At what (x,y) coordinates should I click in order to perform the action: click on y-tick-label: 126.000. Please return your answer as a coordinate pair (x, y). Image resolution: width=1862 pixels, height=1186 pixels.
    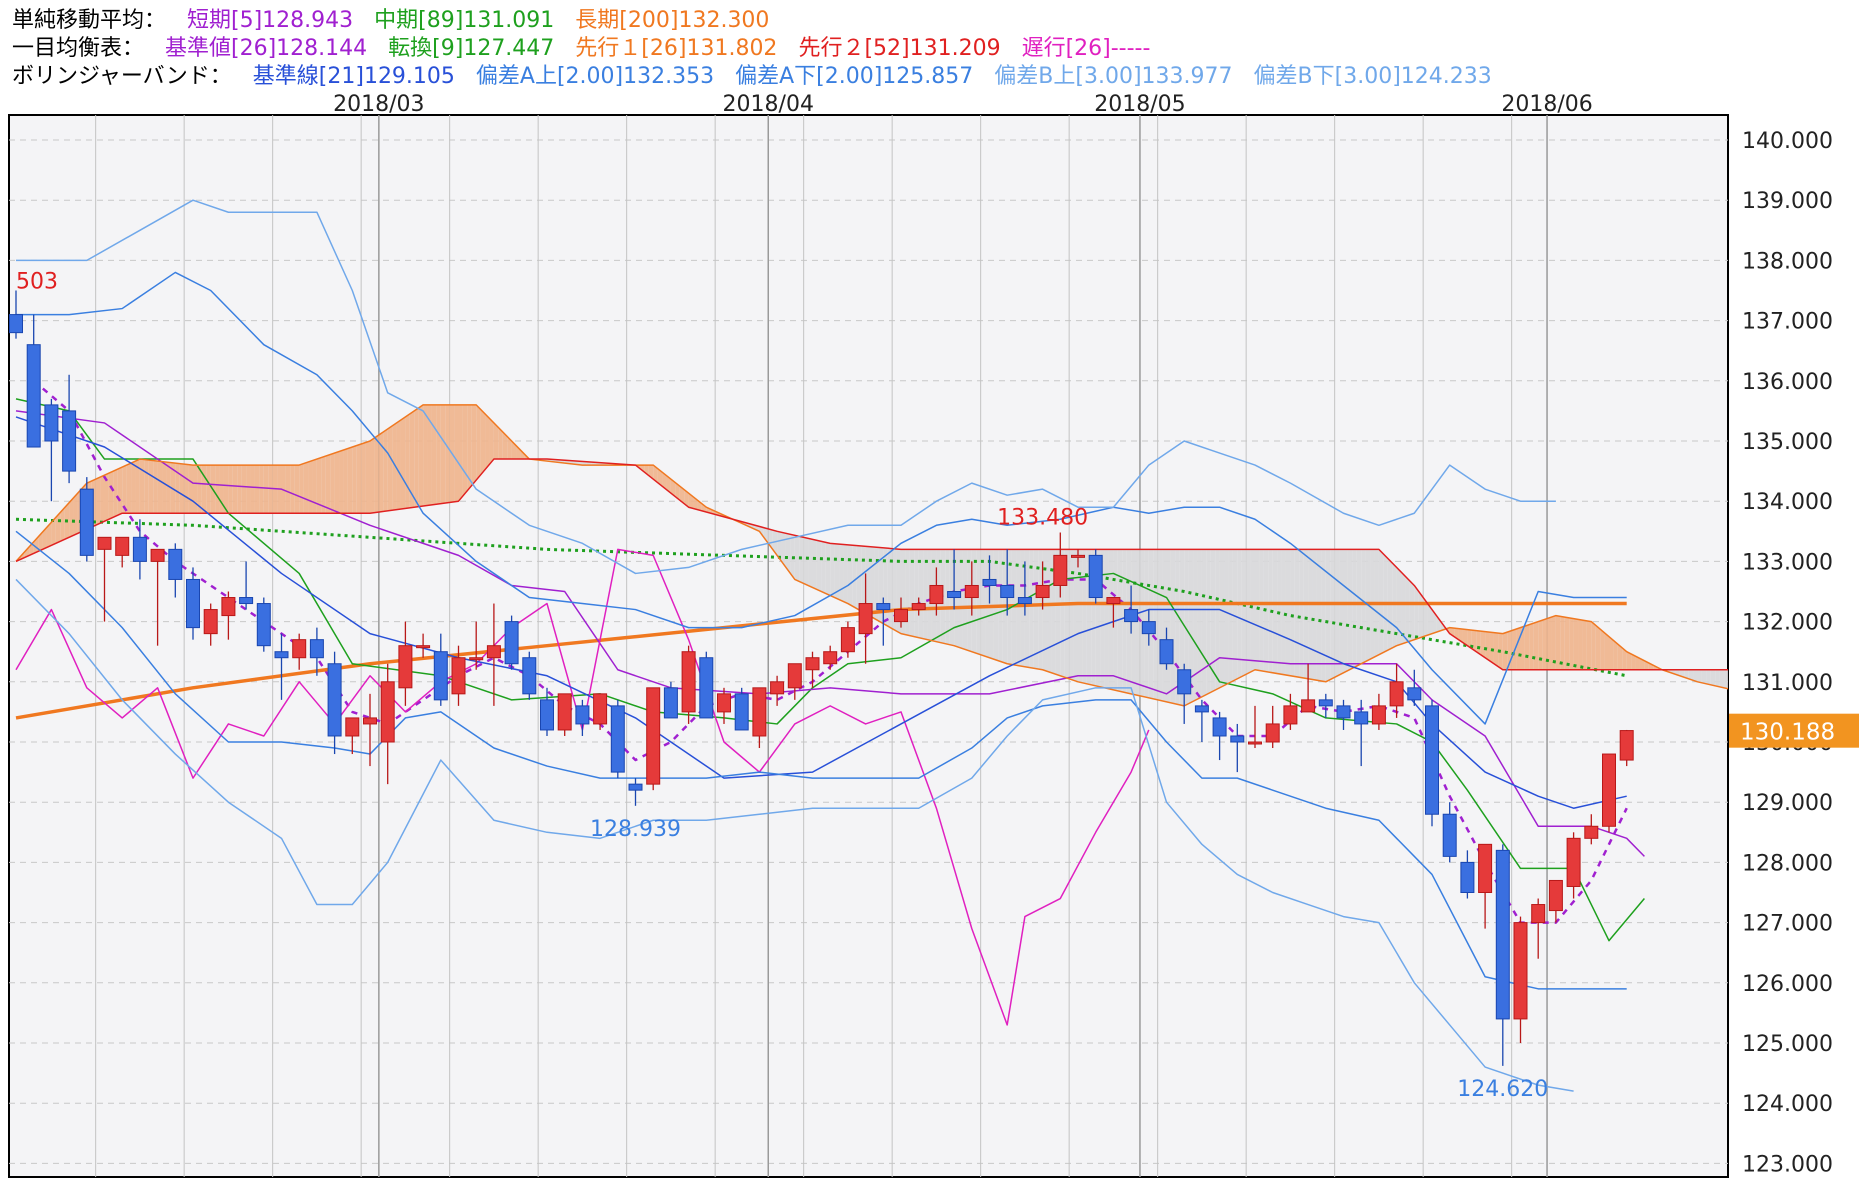
    Looking at the image, I should click on (1787, 984).